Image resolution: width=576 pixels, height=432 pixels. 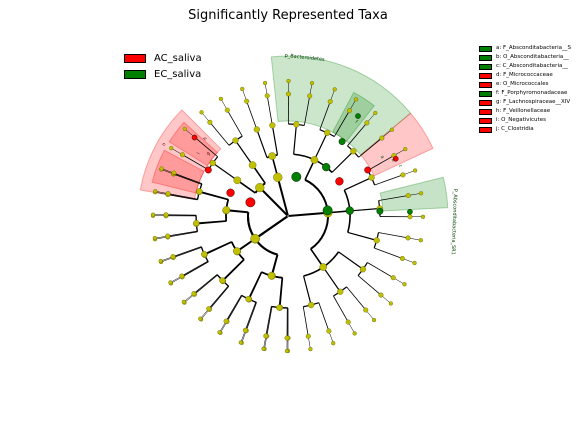 I want to click on legend-swatch-ec-saliva, so click(x=135, y=74).